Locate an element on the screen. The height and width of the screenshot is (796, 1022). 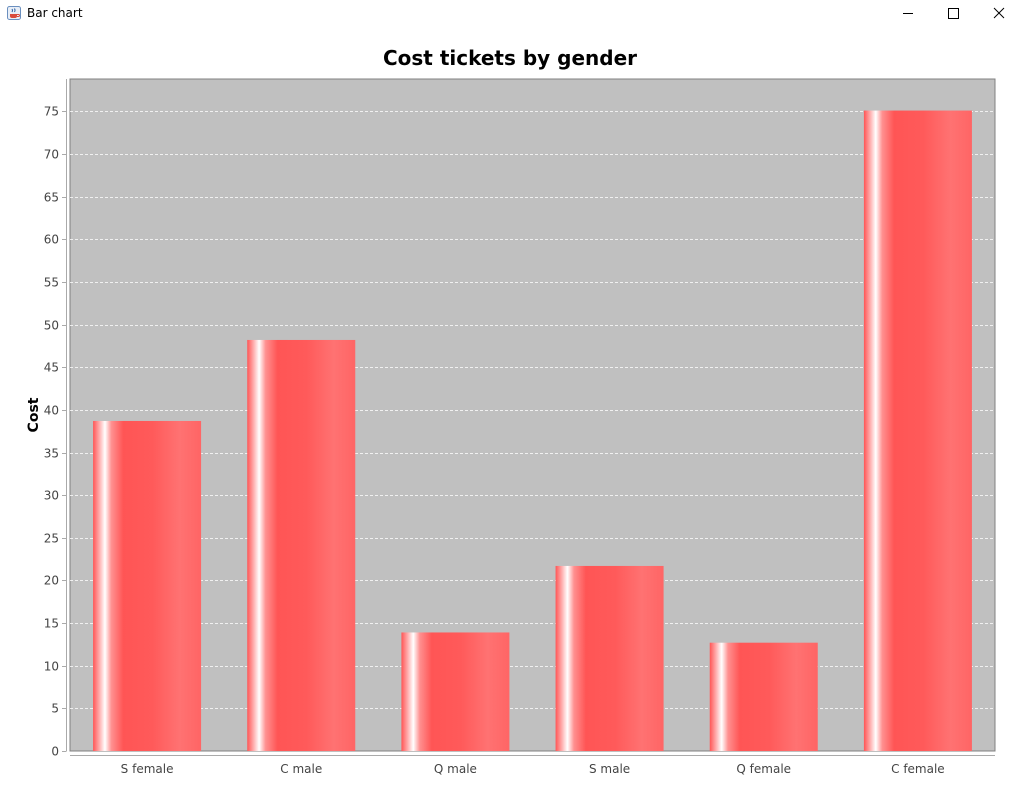
x-tick-label: Q male is located at coordinates (455, 769).